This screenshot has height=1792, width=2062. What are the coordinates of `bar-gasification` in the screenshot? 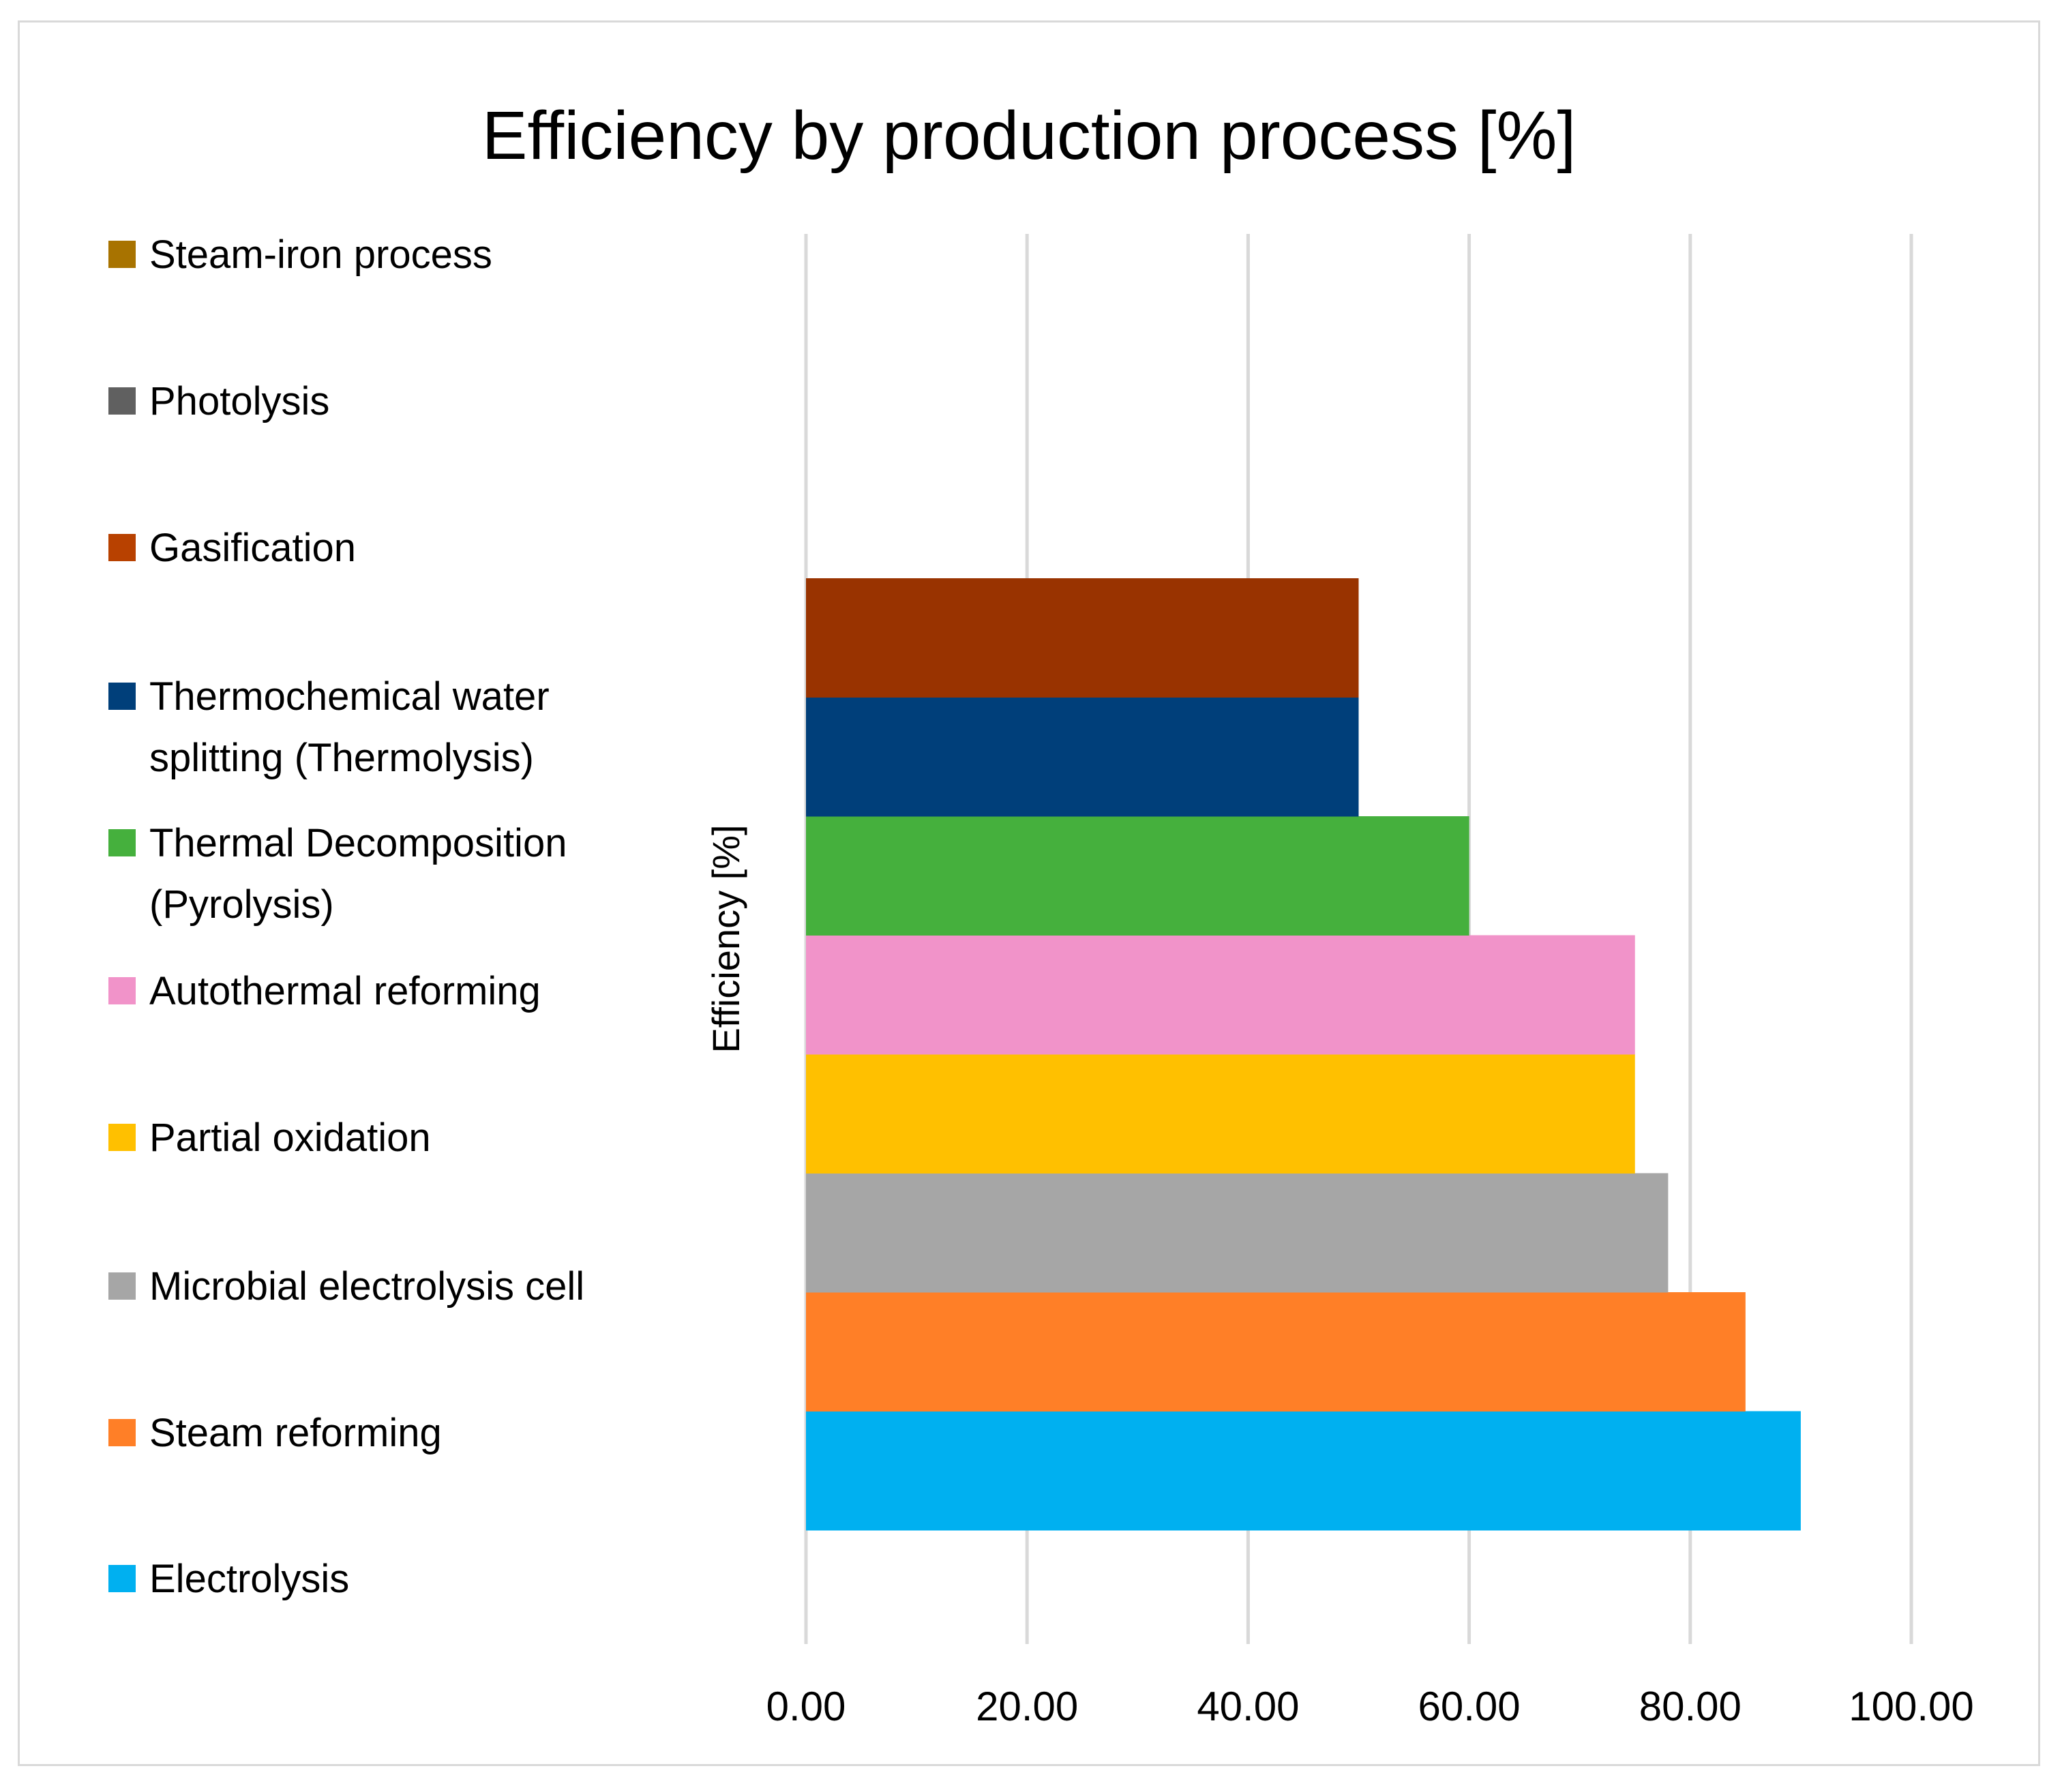 It's located at (1082, 638).